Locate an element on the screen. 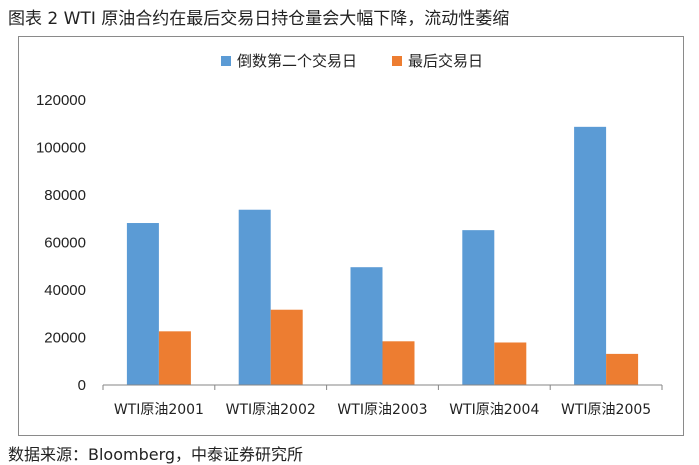 The width and height of the screenshot is (699, 465). y-axis: 0 20000 40000 60000 80000 100000 120000 is located at coordinates (61, 243).